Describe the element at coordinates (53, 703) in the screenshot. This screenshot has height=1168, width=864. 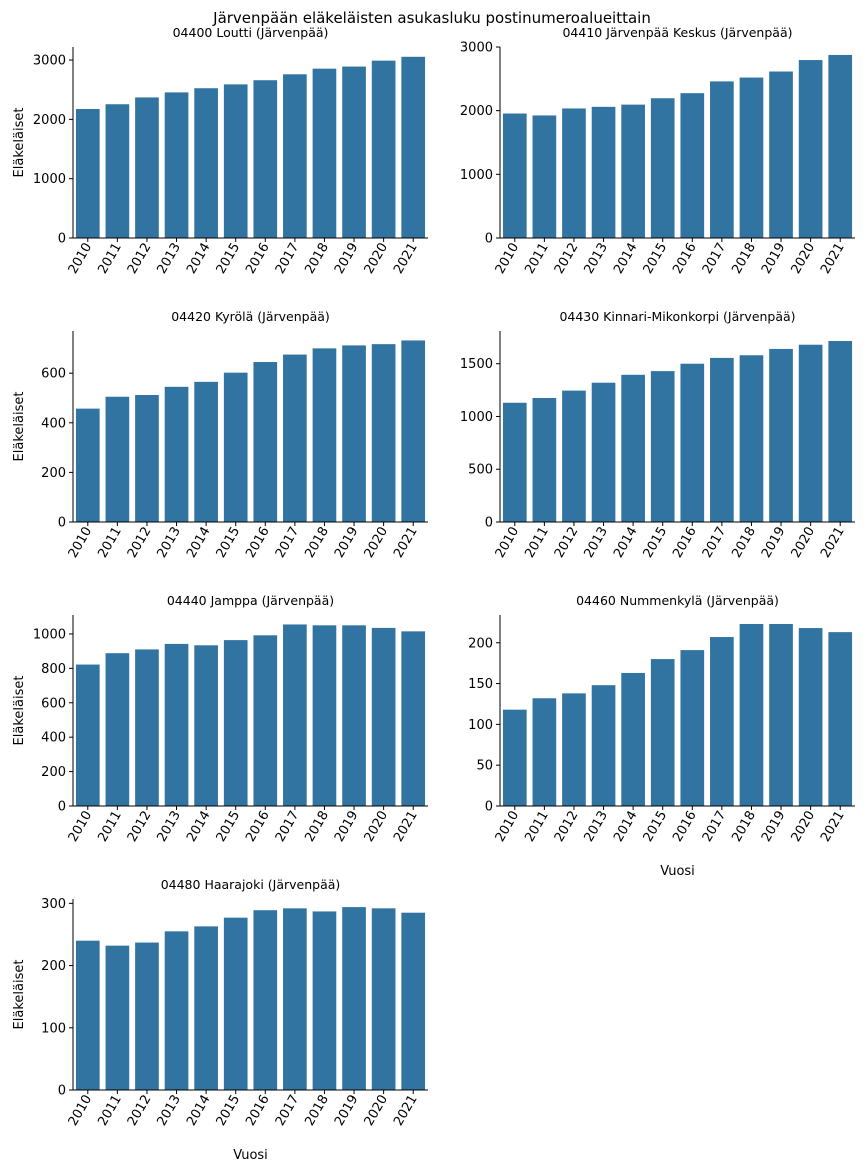
I see `y-tick-label: 600` at that location.